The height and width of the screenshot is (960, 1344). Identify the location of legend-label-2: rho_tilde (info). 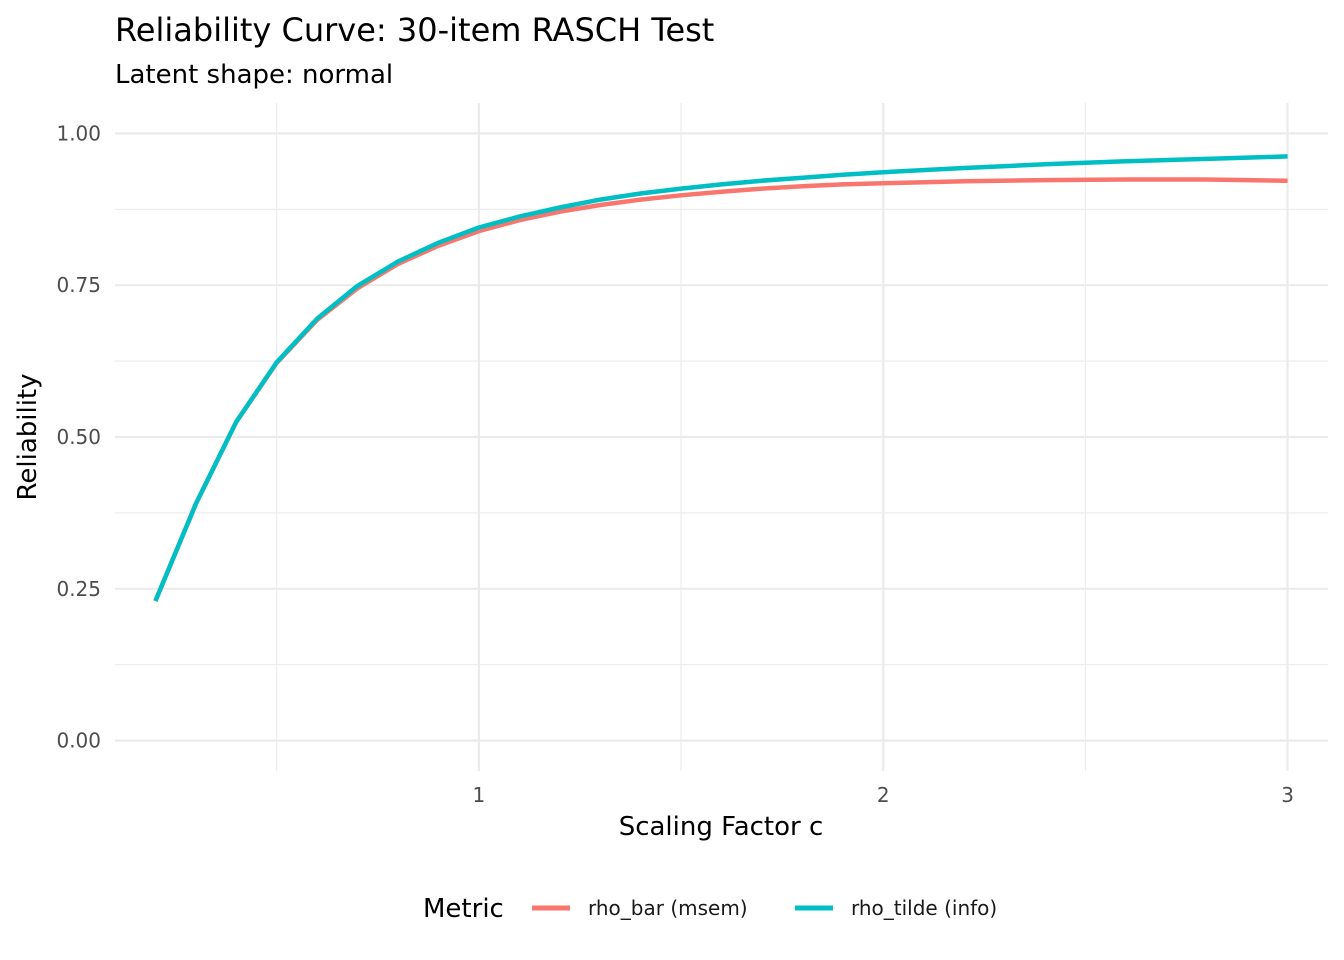
(924, 908).